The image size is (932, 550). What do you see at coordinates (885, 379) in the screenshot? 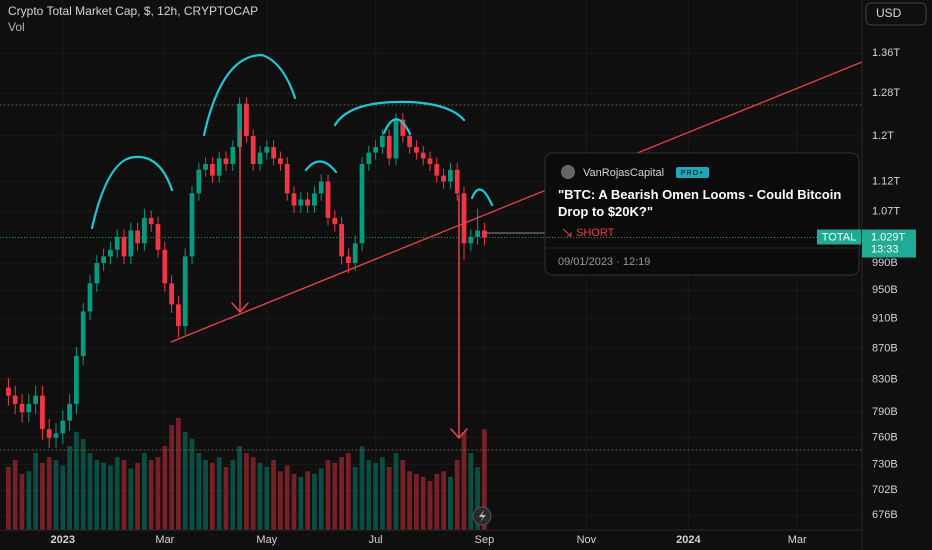
I see `y-tick-label: 830B` at bounding box center [885, 379].